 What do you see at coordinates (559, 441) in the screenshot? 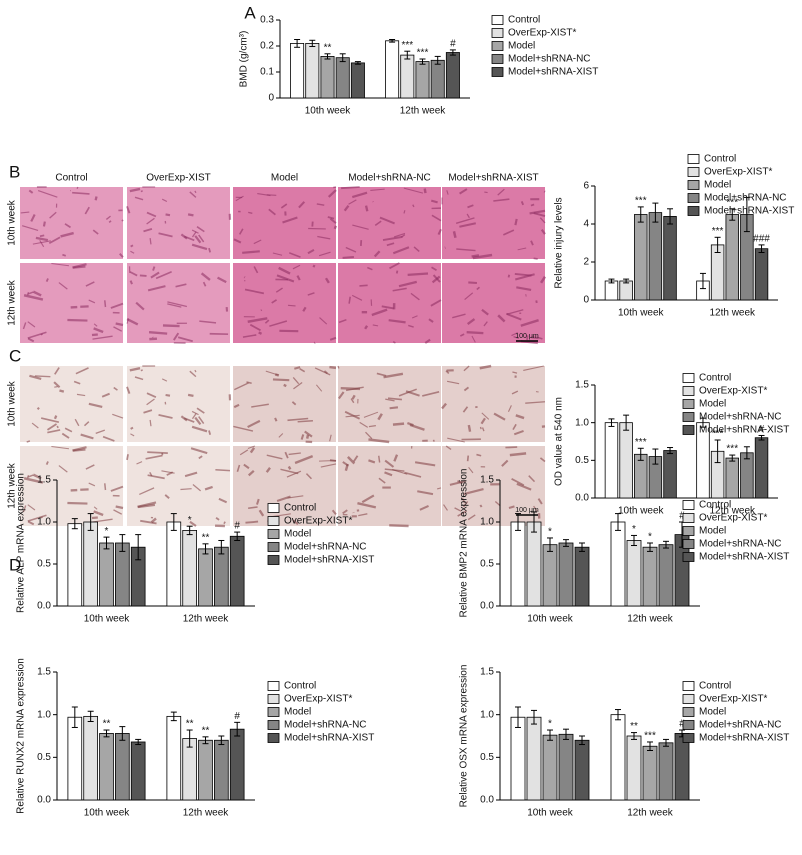
I see `y-axis-label: OD value at 540 nm` at bounding box center [559, 441].